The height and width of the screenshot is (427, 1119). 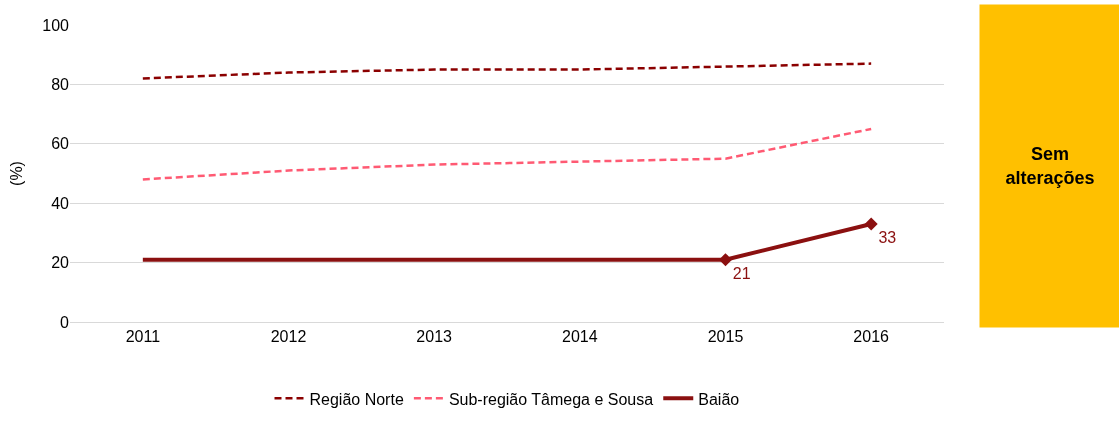 I want to click on text: Sem alterações, so click(x=1050, y=166).